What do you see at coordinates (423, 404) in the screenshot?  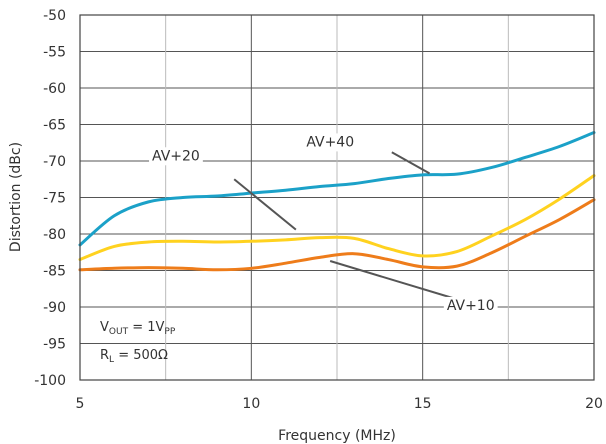 I see `x-tick-label: 15` at bounding box center [423, 404].